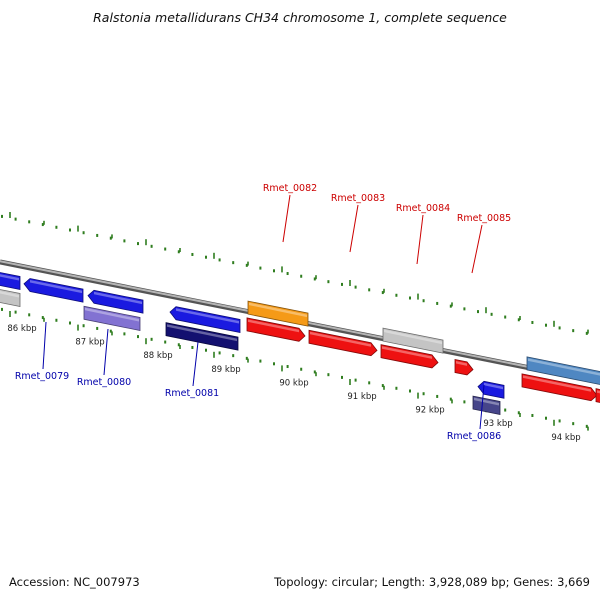 The height and width of the screenshot is (600, 600). I want to click on kbp-tick-label: 90 kbp, so click(293, 383).